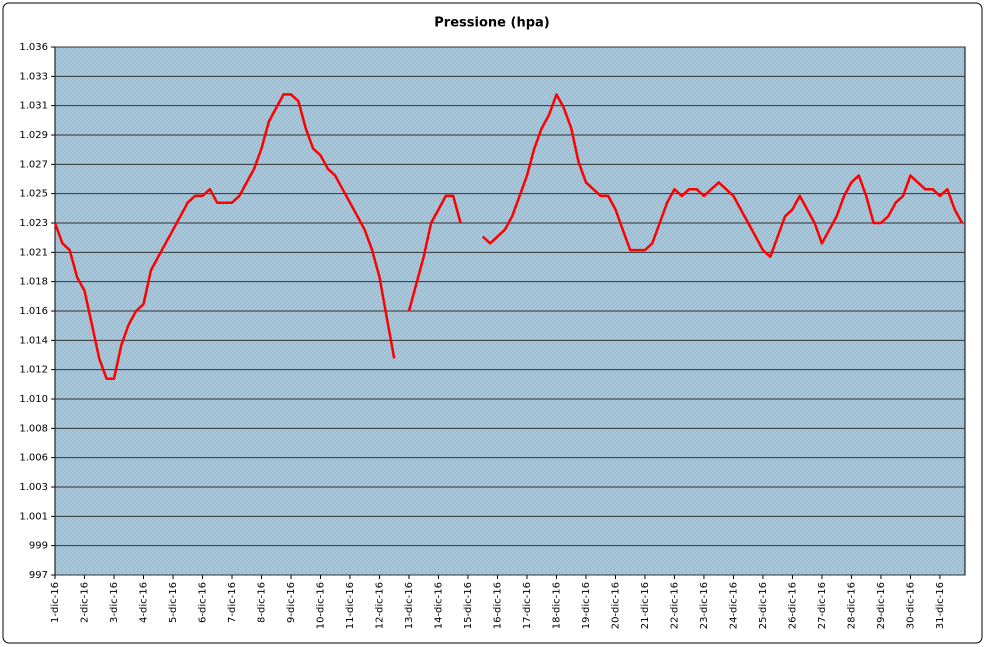 Image resolution: width=986 pixels, height=647 pixels. I want to click on y-tick-label: 1.025, so click(33, 194).